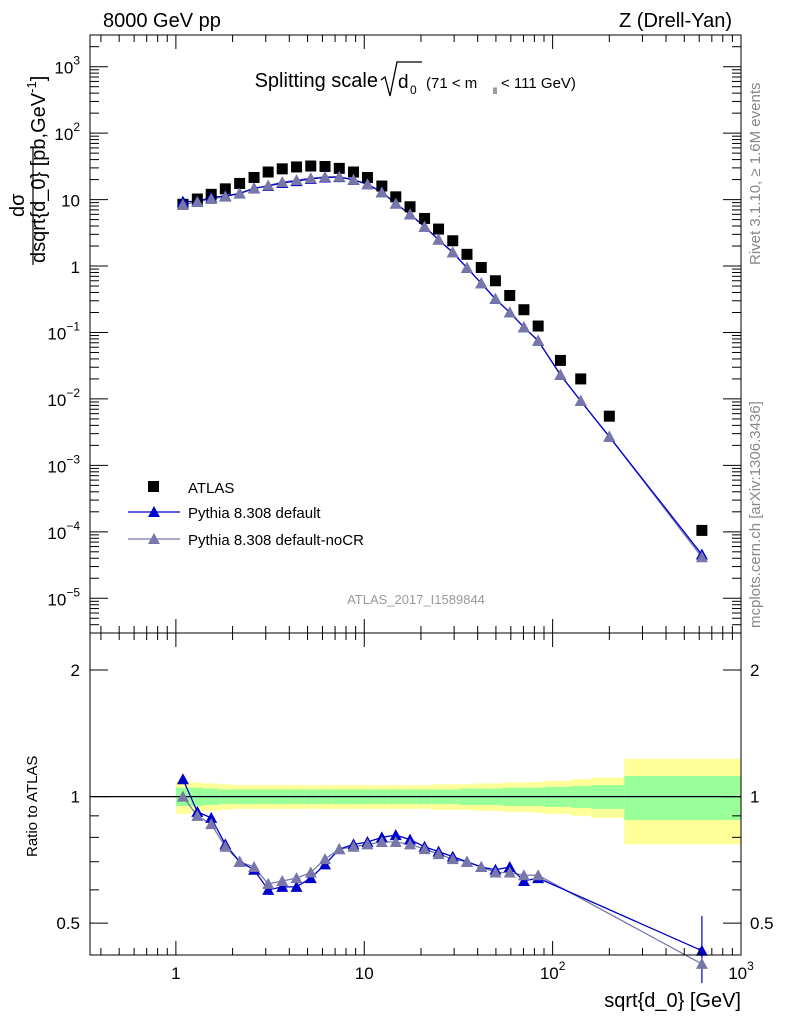  Describe the element at coordinates (31, 87) in the screenshot. I see `y-label-exp: -1` at that location.